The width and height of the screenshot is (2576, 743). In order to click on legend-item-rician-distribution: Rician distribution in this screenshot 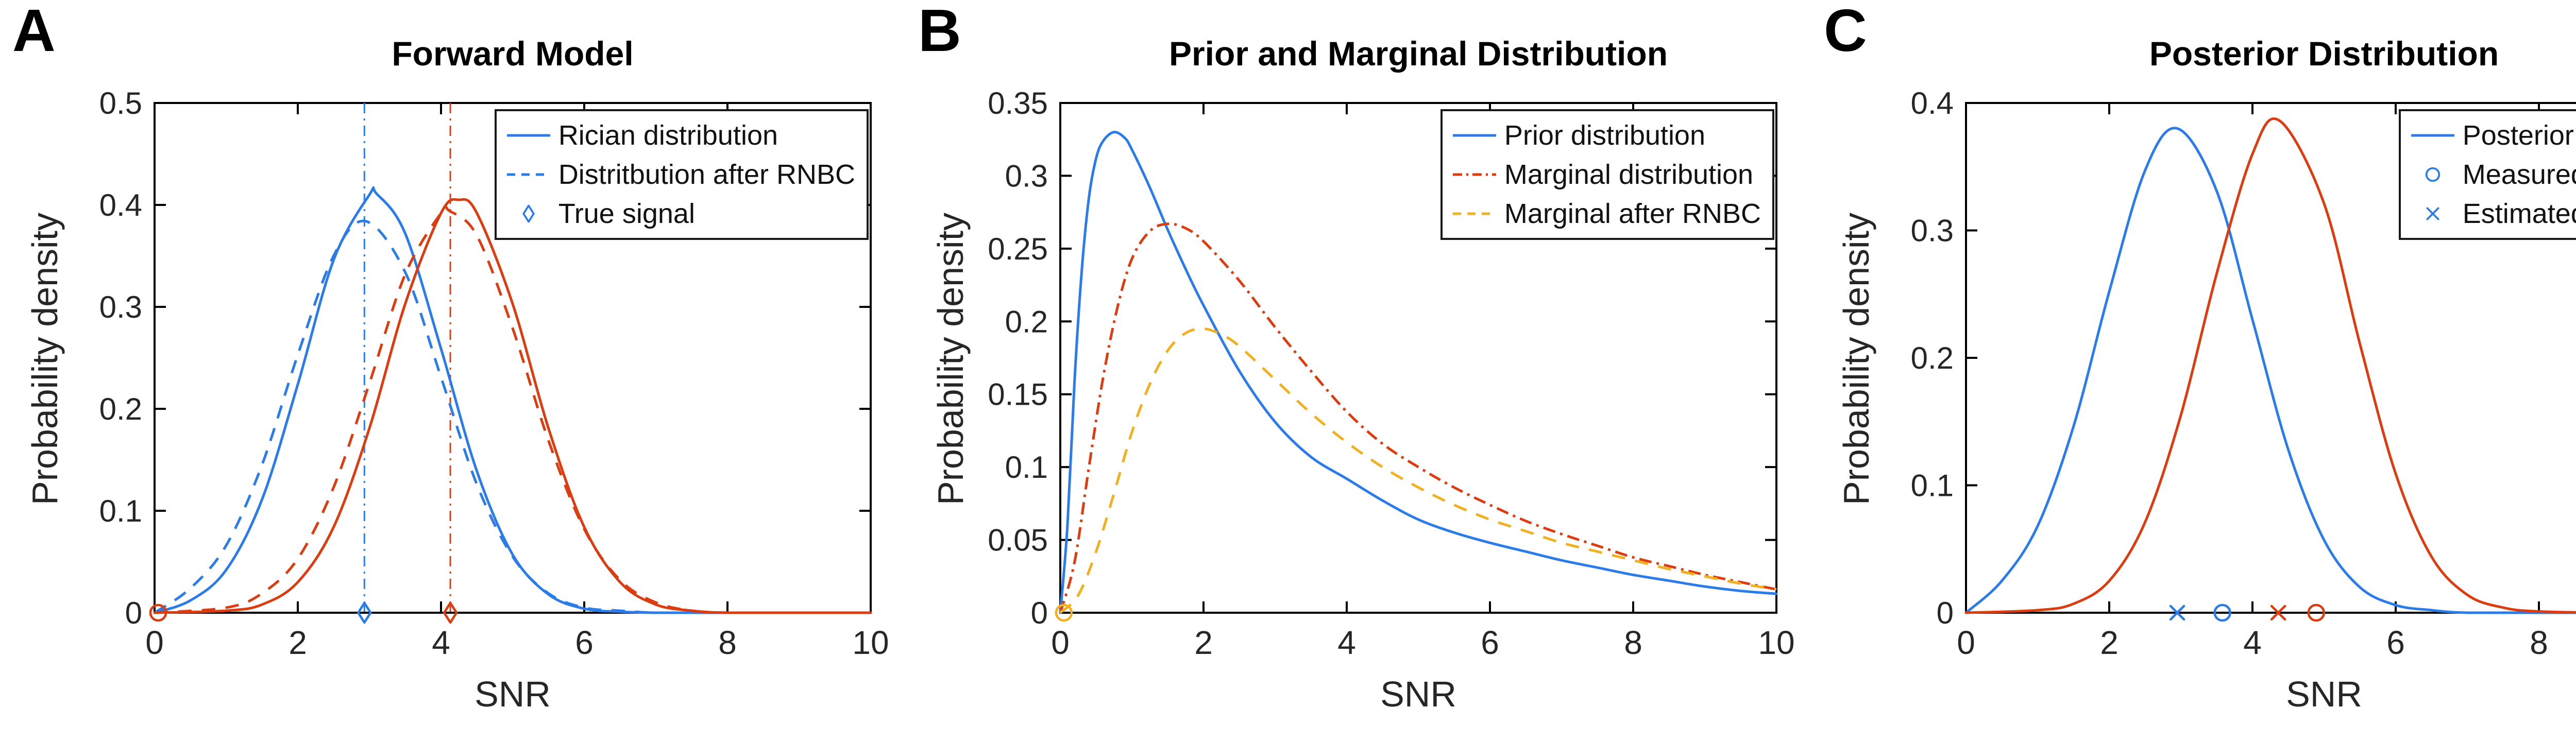, I will do `click(680, 135)`.